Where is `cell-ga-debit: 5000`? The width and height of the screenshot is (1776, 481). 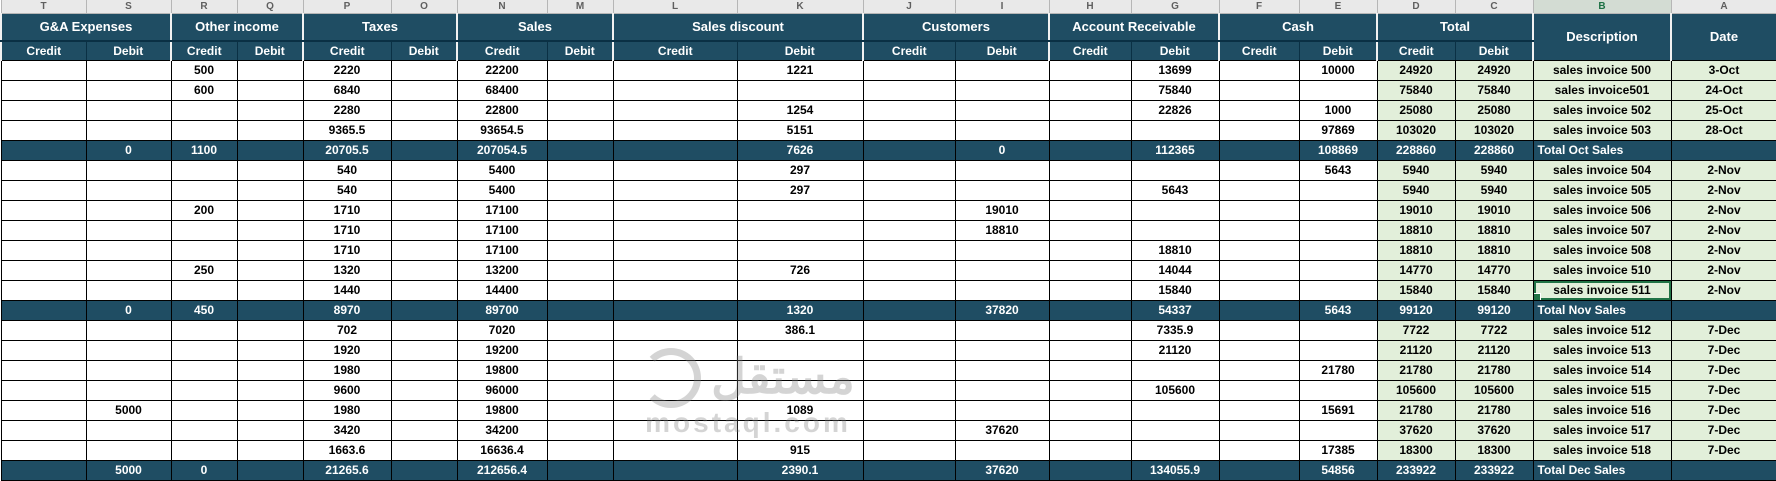
cell-ga-debit: 5000 is located at coordinates (128, 410).